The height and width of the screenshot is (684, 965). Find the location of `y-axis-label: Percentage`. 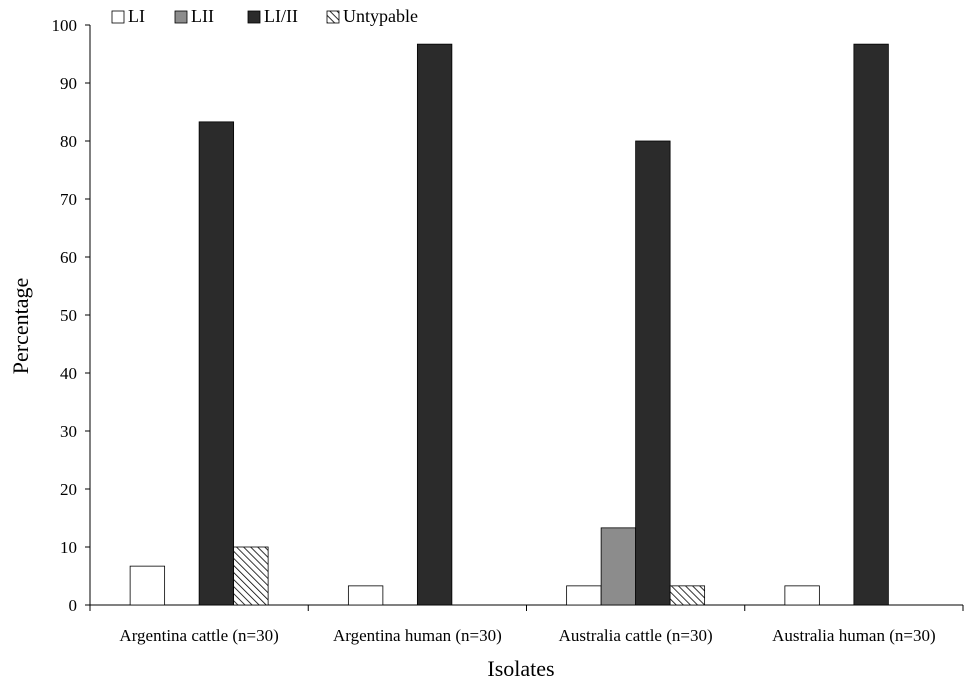

y-axis-label: Percentage is located at coordinates (20, 326).